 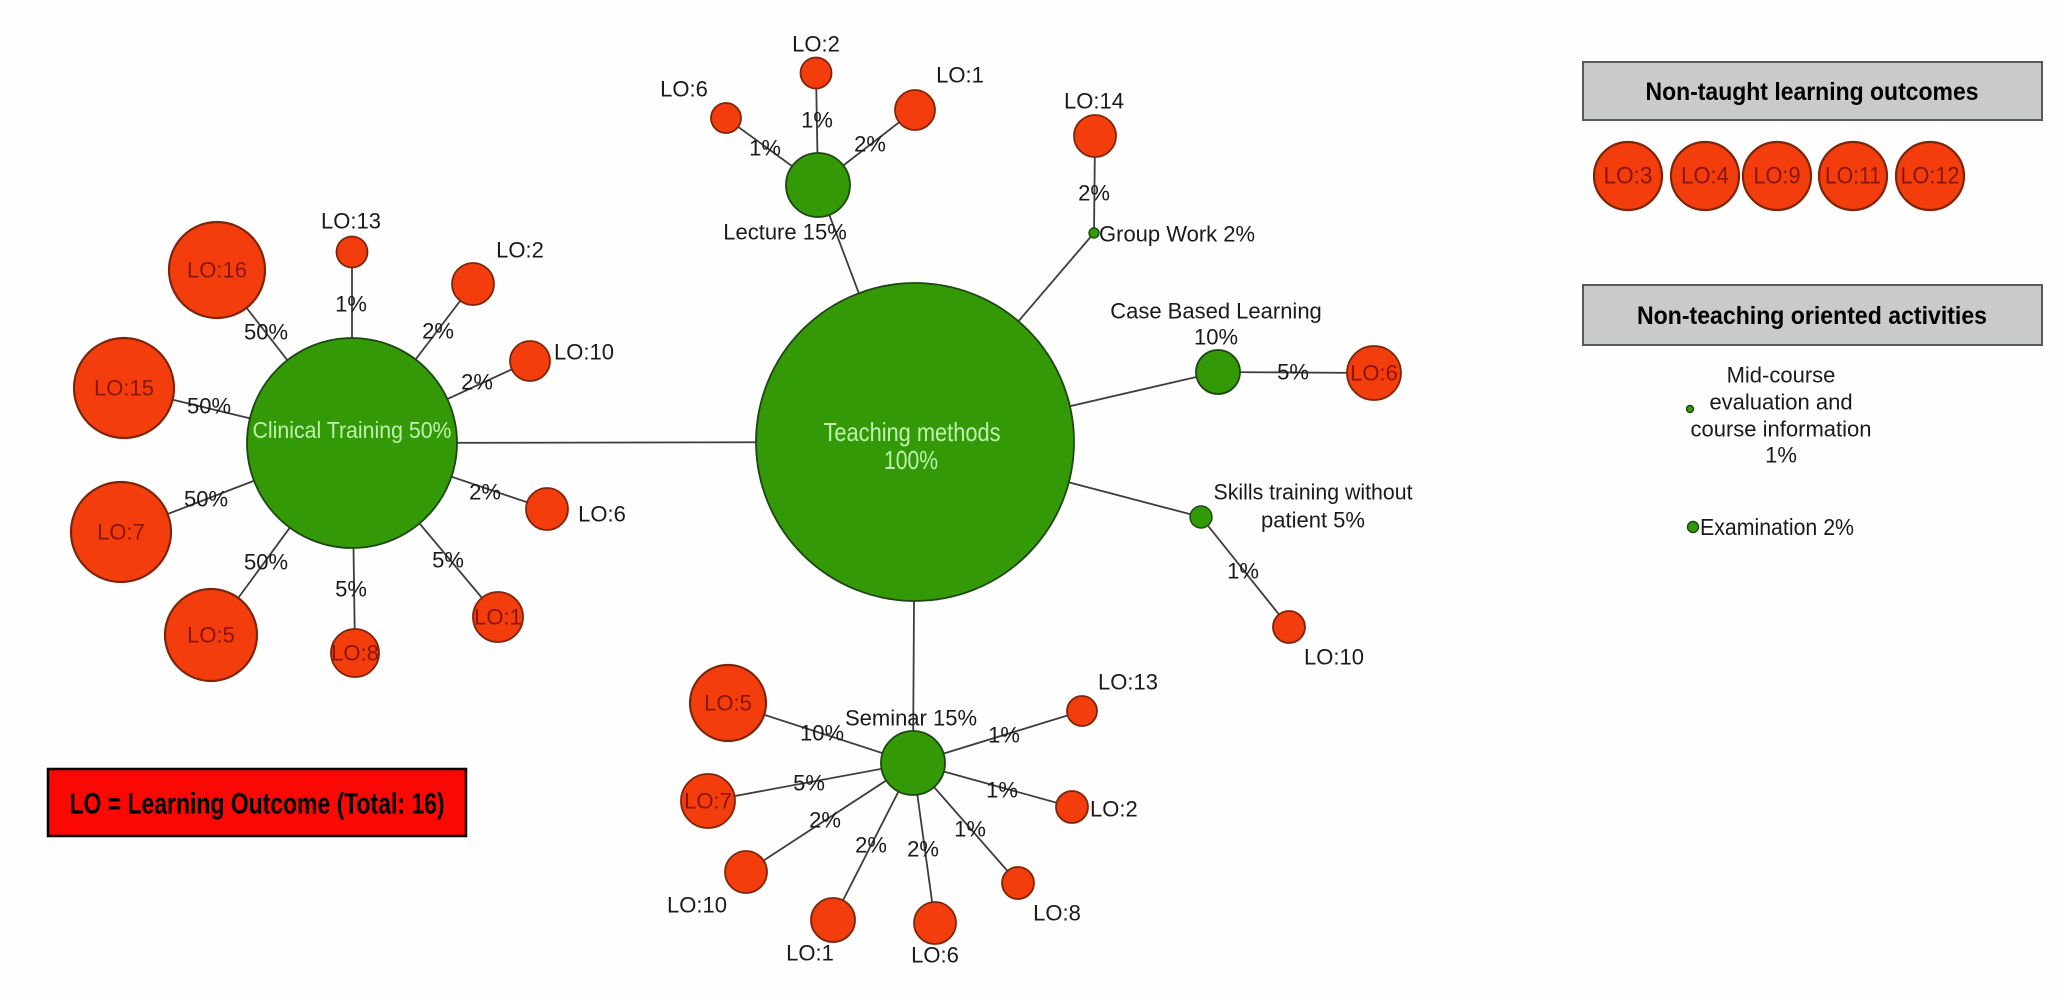 What do you see at coordinates (911, 460) in the screenshot?
I see `svg-text: 100%` at bounding box center [911, 460].